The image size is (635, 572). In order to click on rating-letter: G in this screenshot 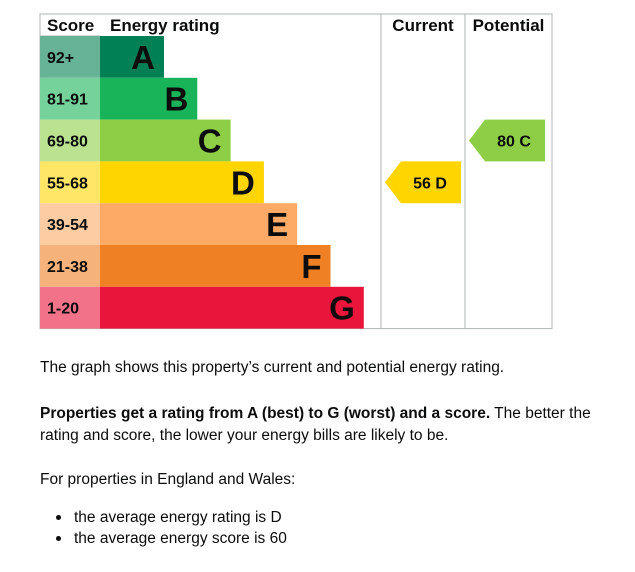, I will do `click(342, 308)`.